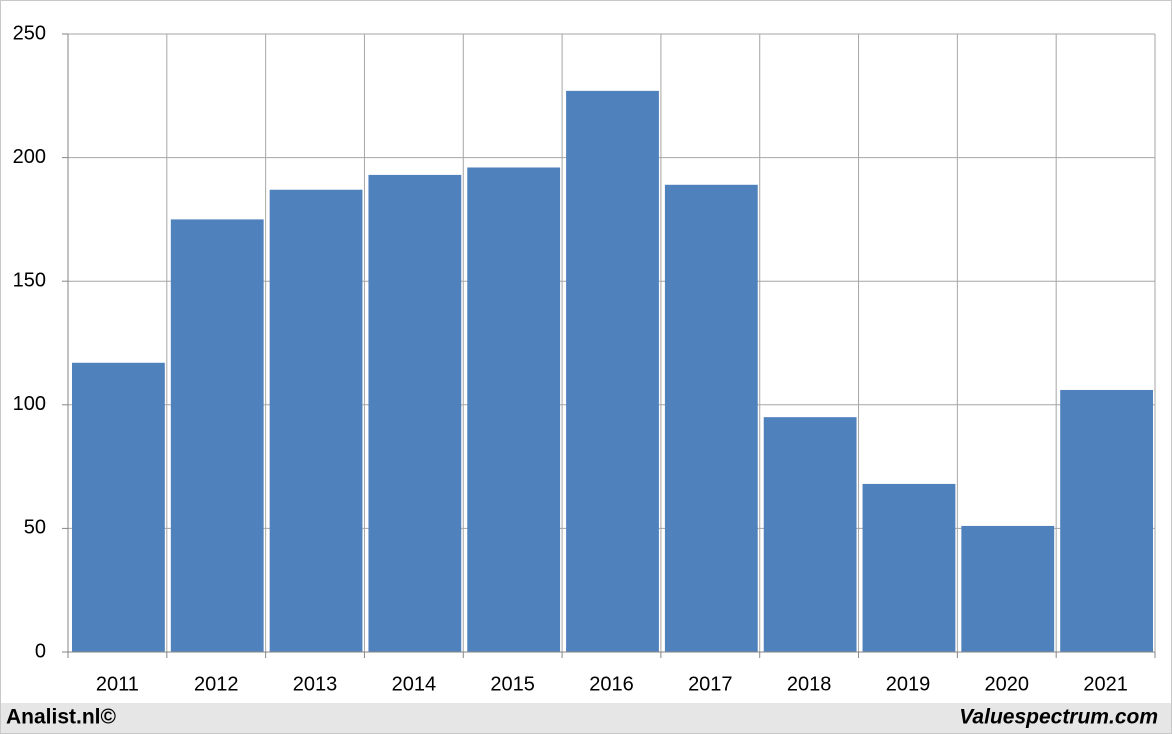 This screenshot has height=734, width=1172. I want to click on x-tick-label: 2021, so click(1105, 684).